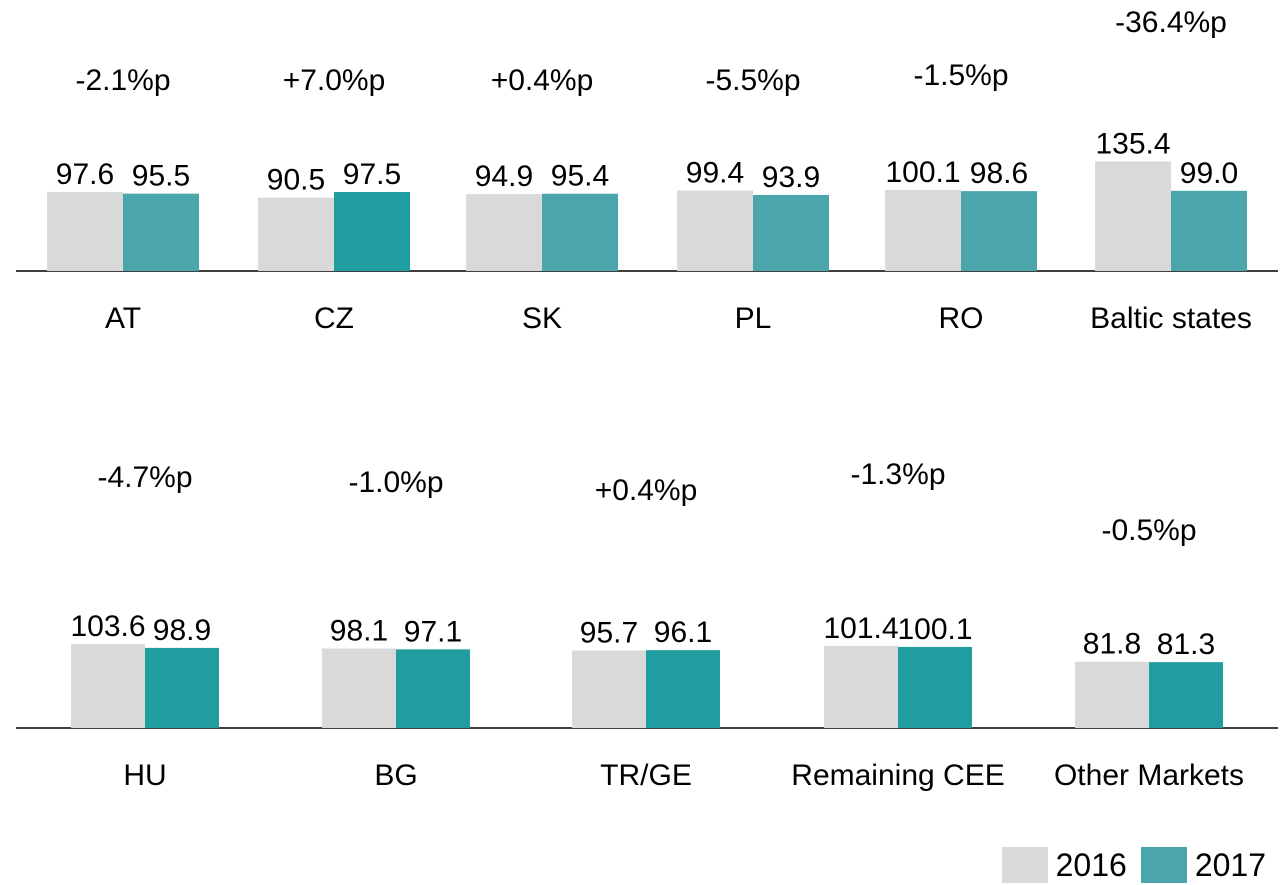 The image size is (1288, 885). Describe the element at coordinates (144, 477) in the screenshot. I see `change-annotation: -4.7%p` at that location.